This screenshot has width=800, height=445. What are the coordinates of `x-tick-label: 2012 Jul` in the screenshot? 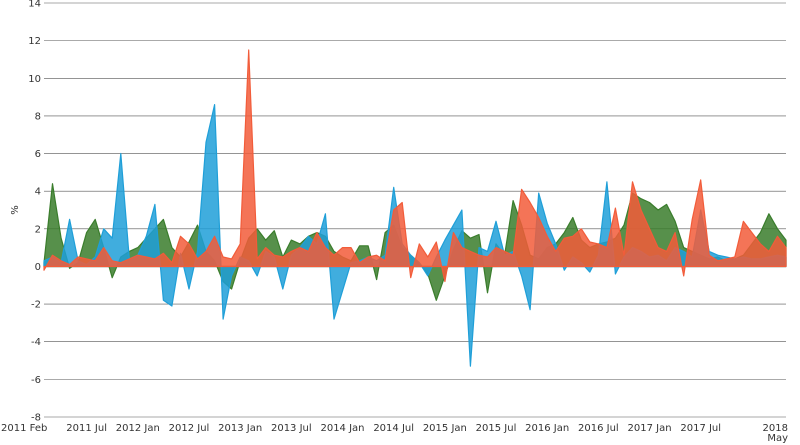 It's located at (189, 428).